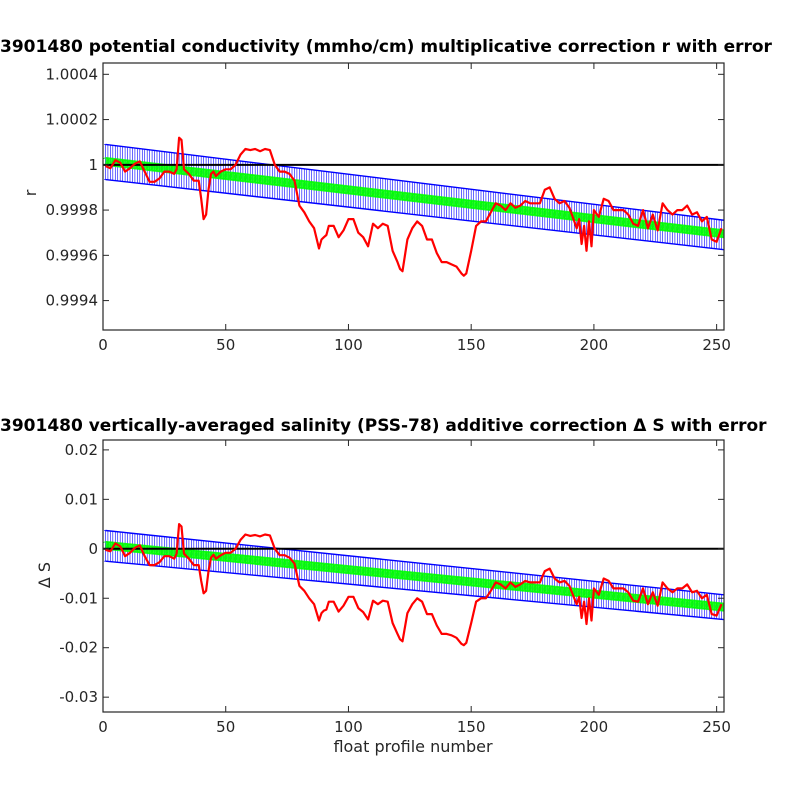 The width and height of the screenshot is (800, 800). I want to click on salinity-x-tick-label: 200, so click(594, 727).